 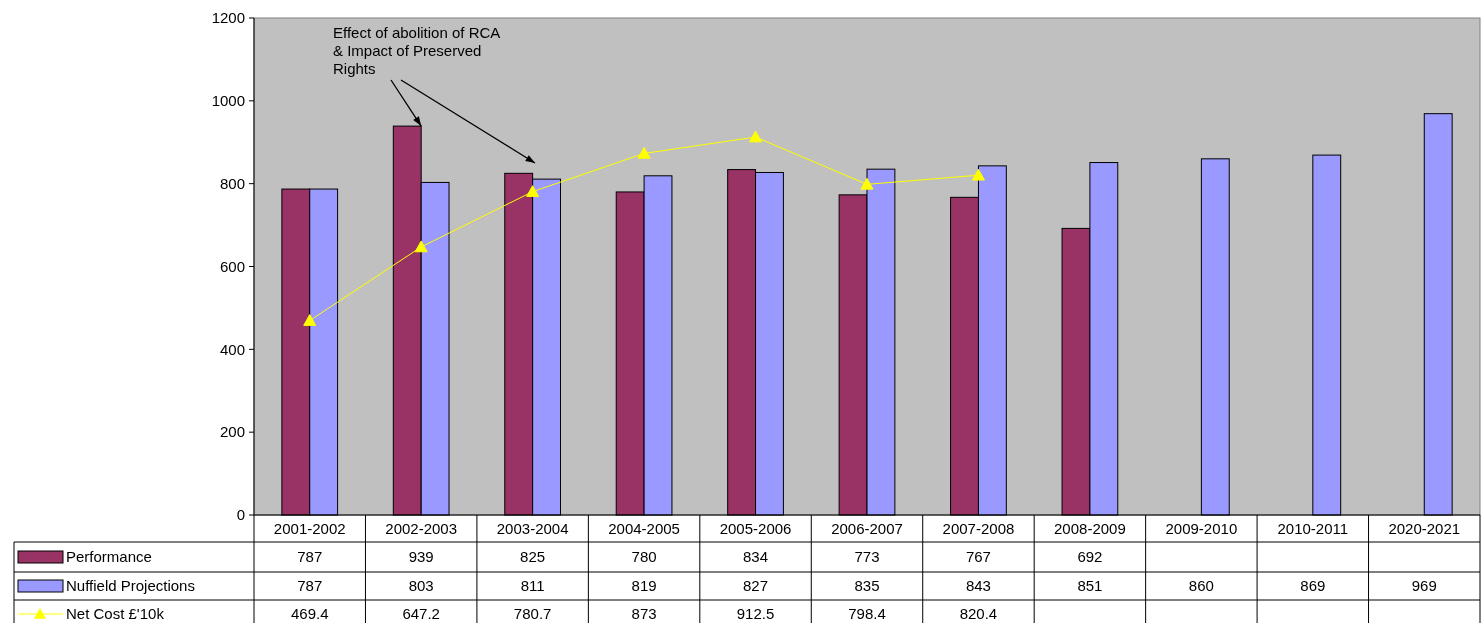 What do you see at coordinates (309, 614) in the screenshot?
I see `data-label: 469.4` at bounding box center [309, 614].